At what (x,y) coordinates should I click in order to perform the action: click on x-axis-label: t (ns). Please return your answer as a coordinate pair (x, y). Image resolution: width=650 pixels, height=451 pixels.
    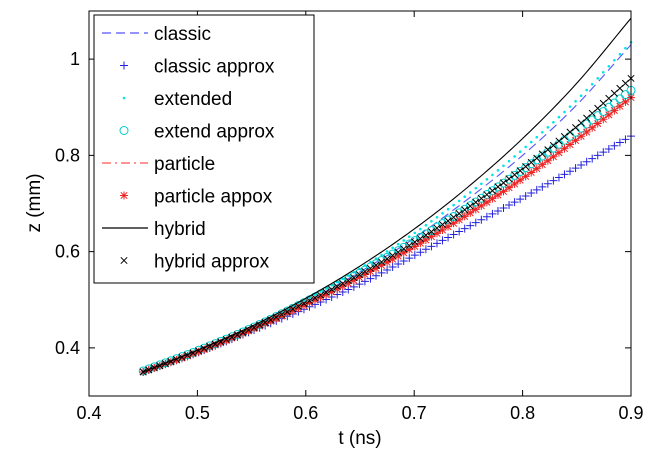
    Looking at the image, I should click on (359, 438).